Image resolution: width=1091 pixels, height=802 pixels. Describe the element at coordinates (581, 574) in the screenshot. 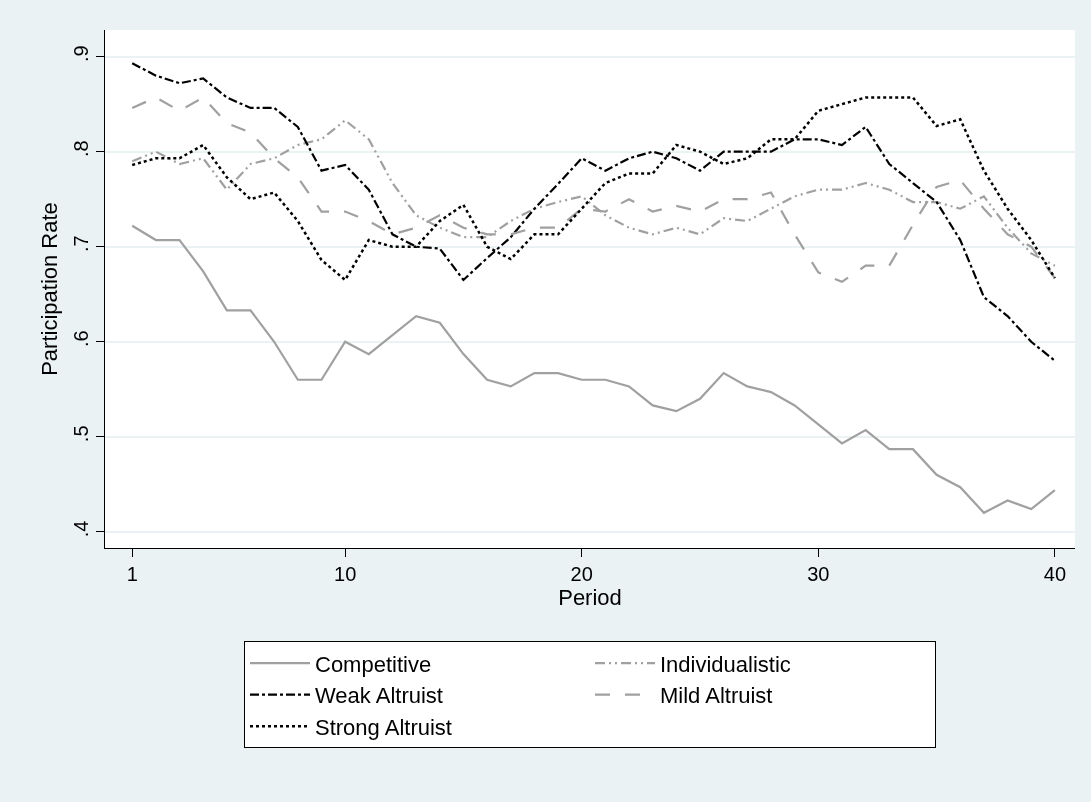

I see `x-tick-label: 20` at that location.